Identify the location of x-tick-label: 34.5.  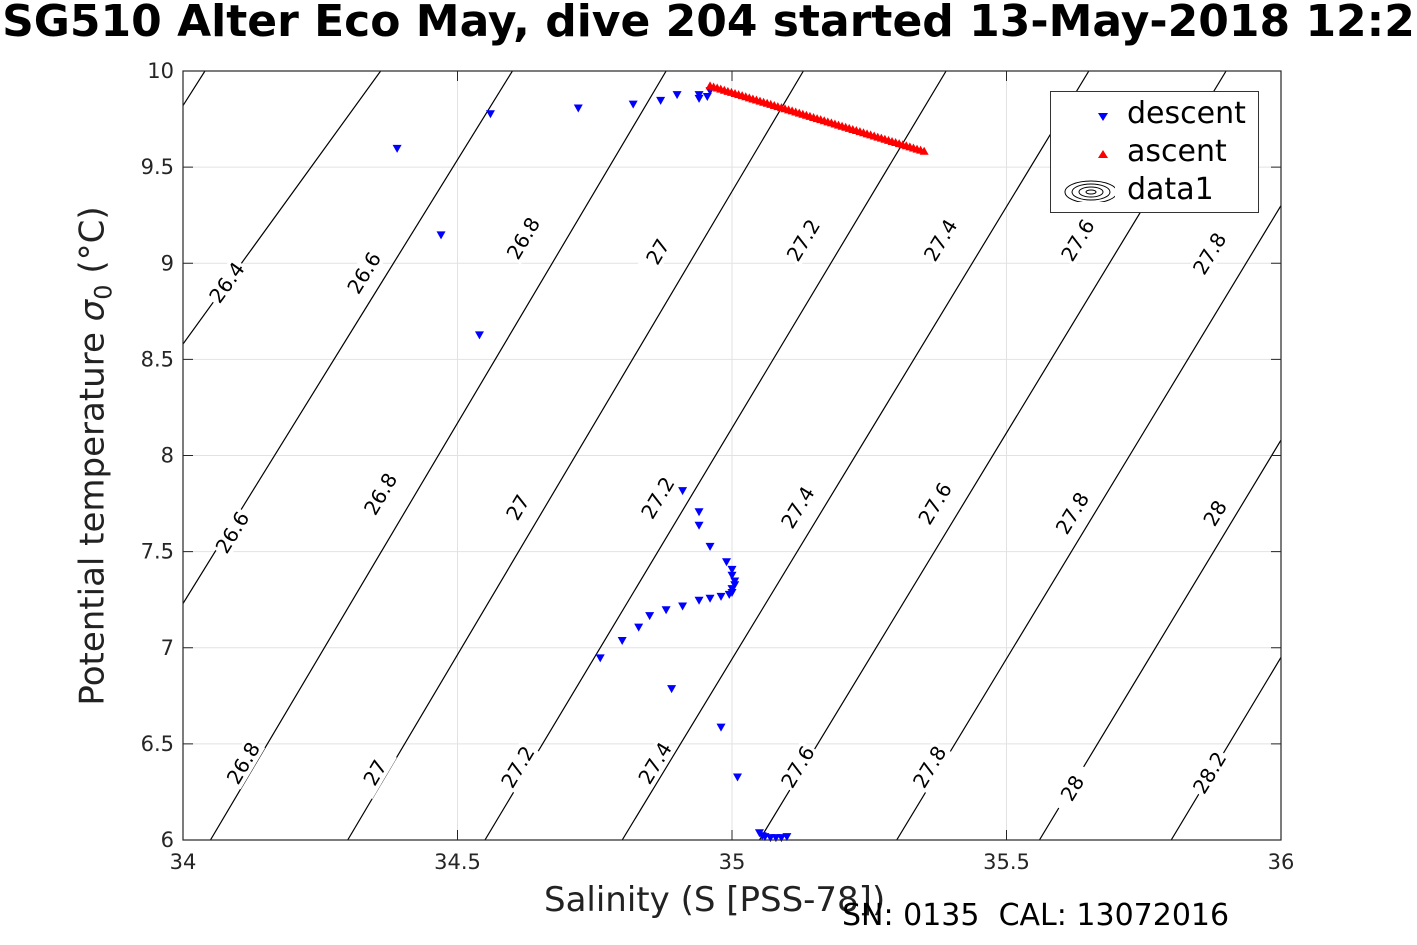
(457, 862).